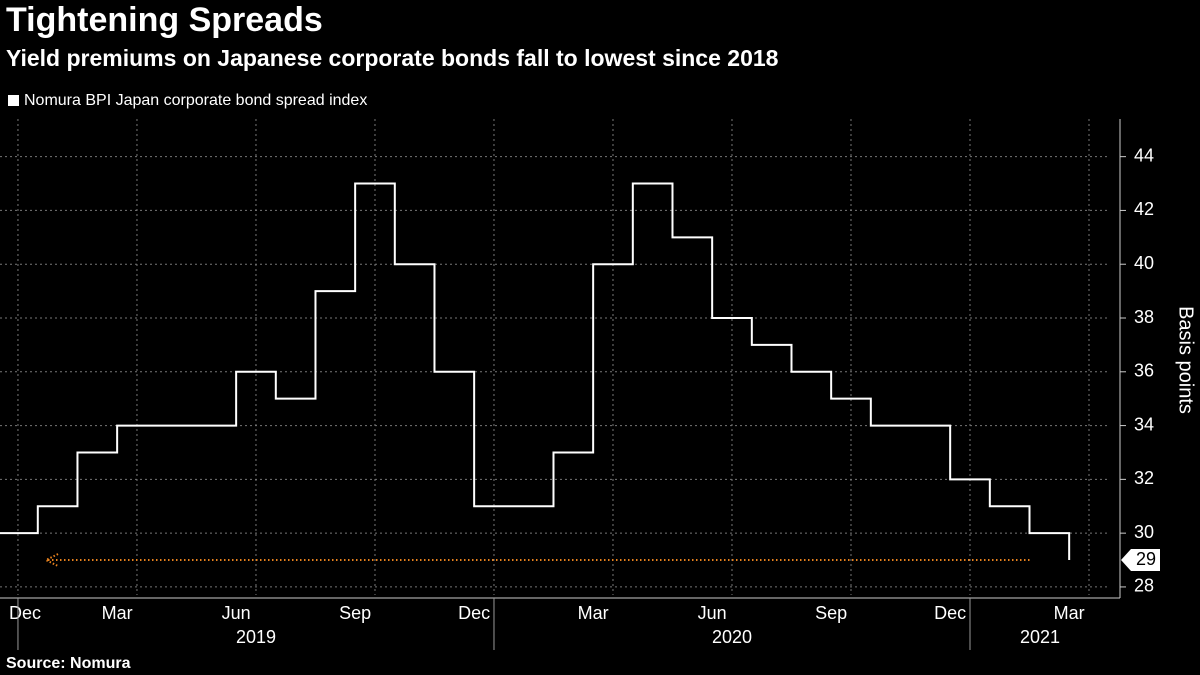 The height and width of the screenshot is (675, 1200). I want to click on y-tick-label: 42, so click(1144, 209).